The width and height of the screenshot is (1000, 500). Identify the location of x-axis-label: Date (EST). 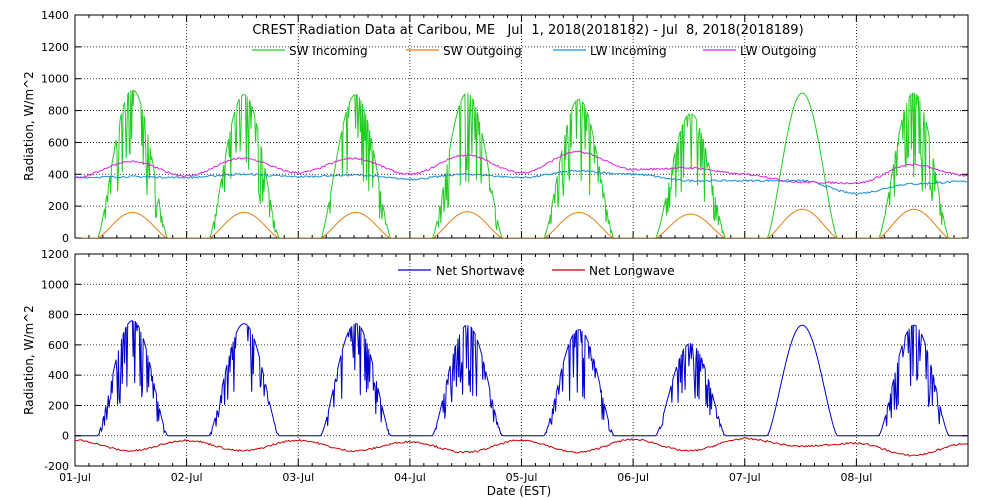
(519, 491).